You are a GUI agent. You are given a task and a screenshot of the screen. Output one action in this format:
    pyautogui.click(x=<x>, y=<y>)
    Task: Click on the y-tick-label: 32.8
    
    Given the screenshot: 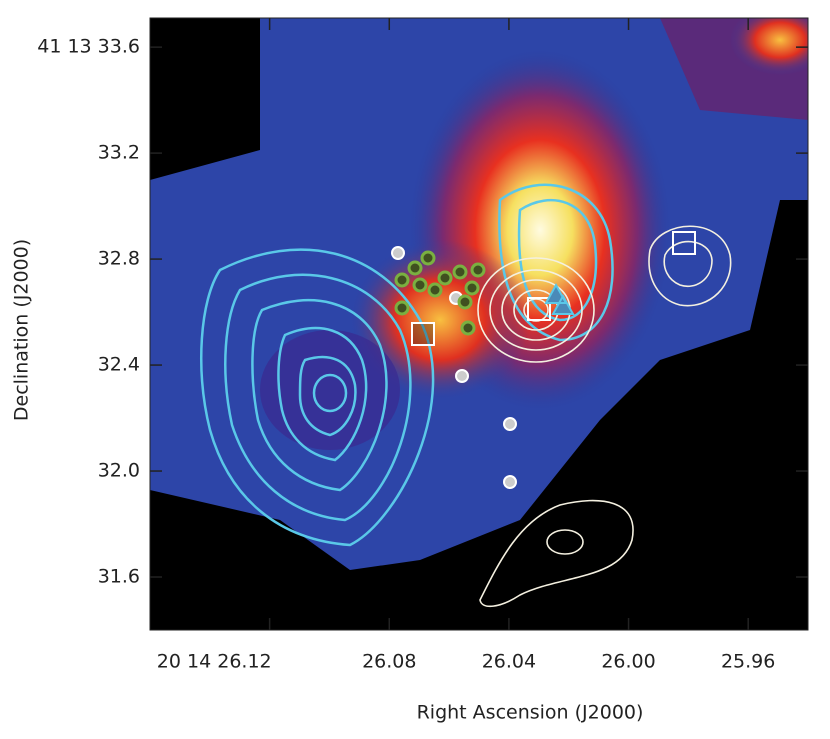 What is the action you would take?
    pyautogui.click(x=119, y=259)
    